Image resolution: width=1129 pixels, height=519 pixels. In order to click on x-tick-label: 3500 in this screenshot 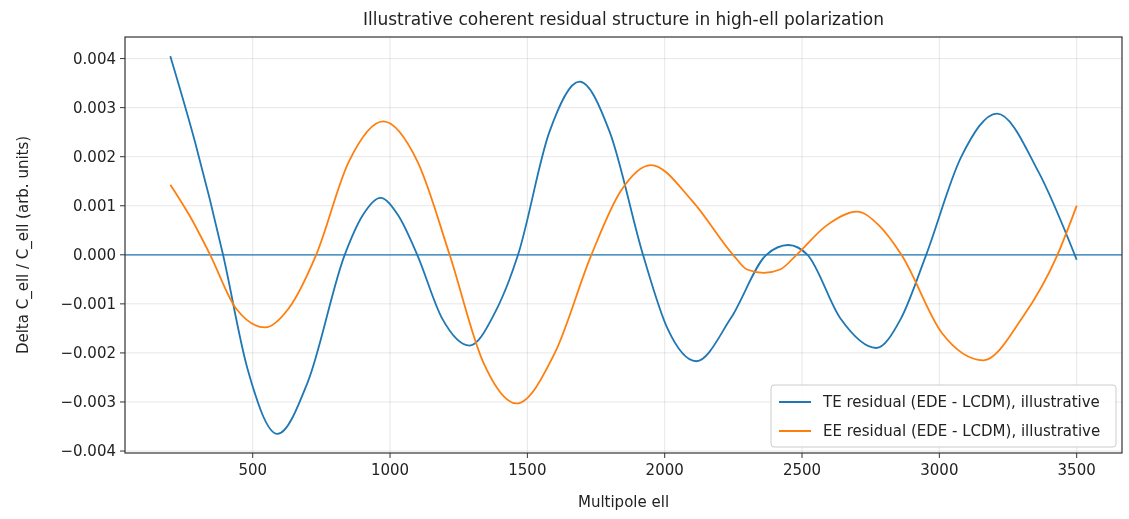, I will do `click(1076, 470)`.